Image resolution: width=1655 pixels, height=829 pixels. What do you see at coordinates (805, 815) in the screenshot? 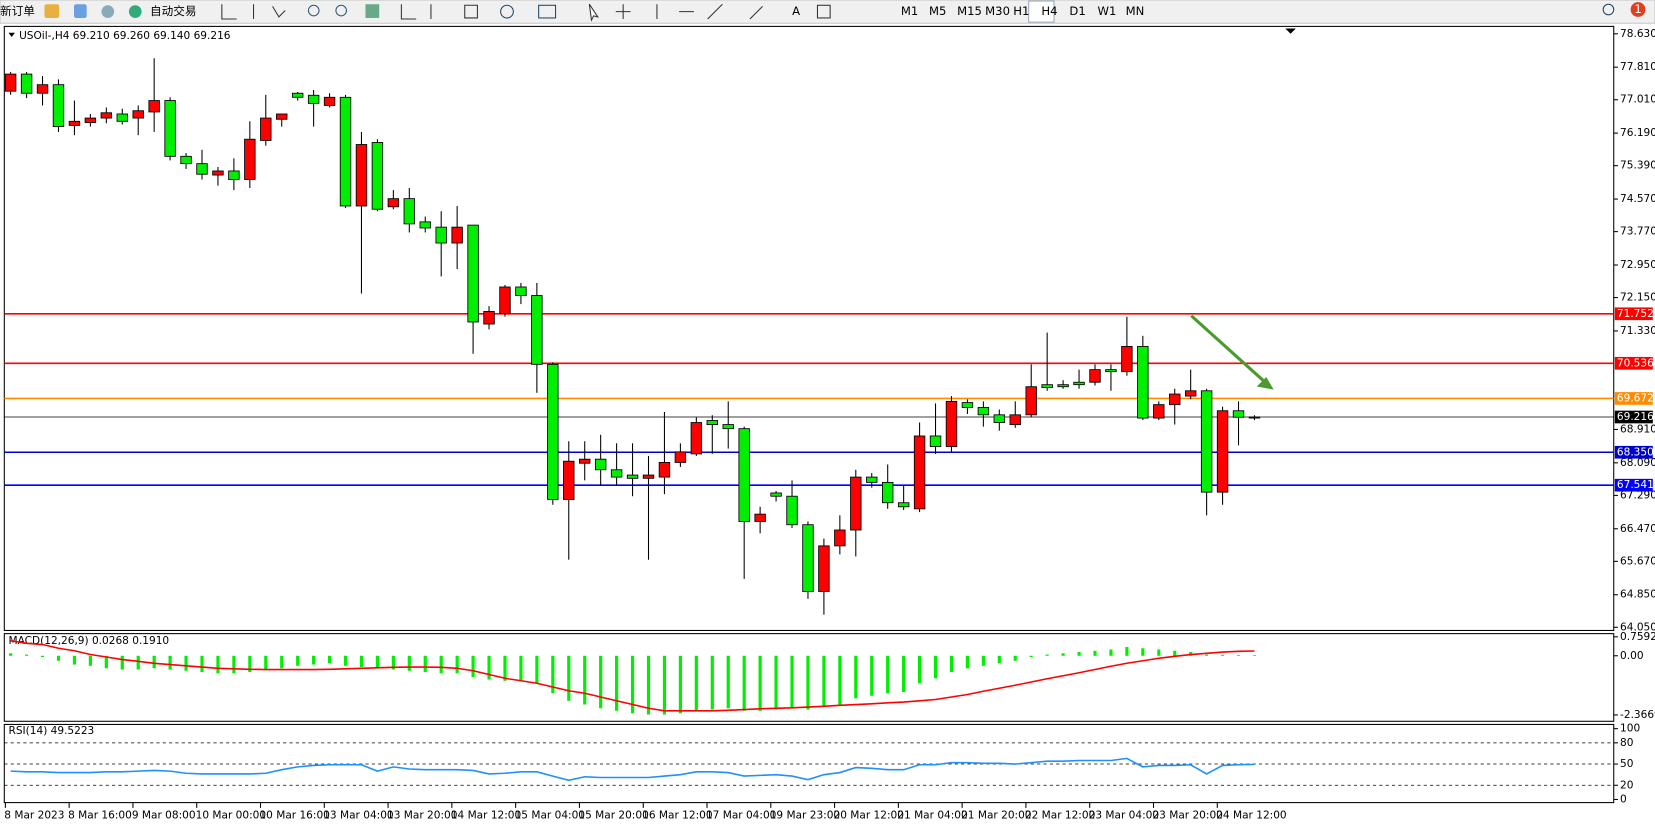
I see `x-tick-label: 19 Mar 23:00` at bounding box center [805, 815].